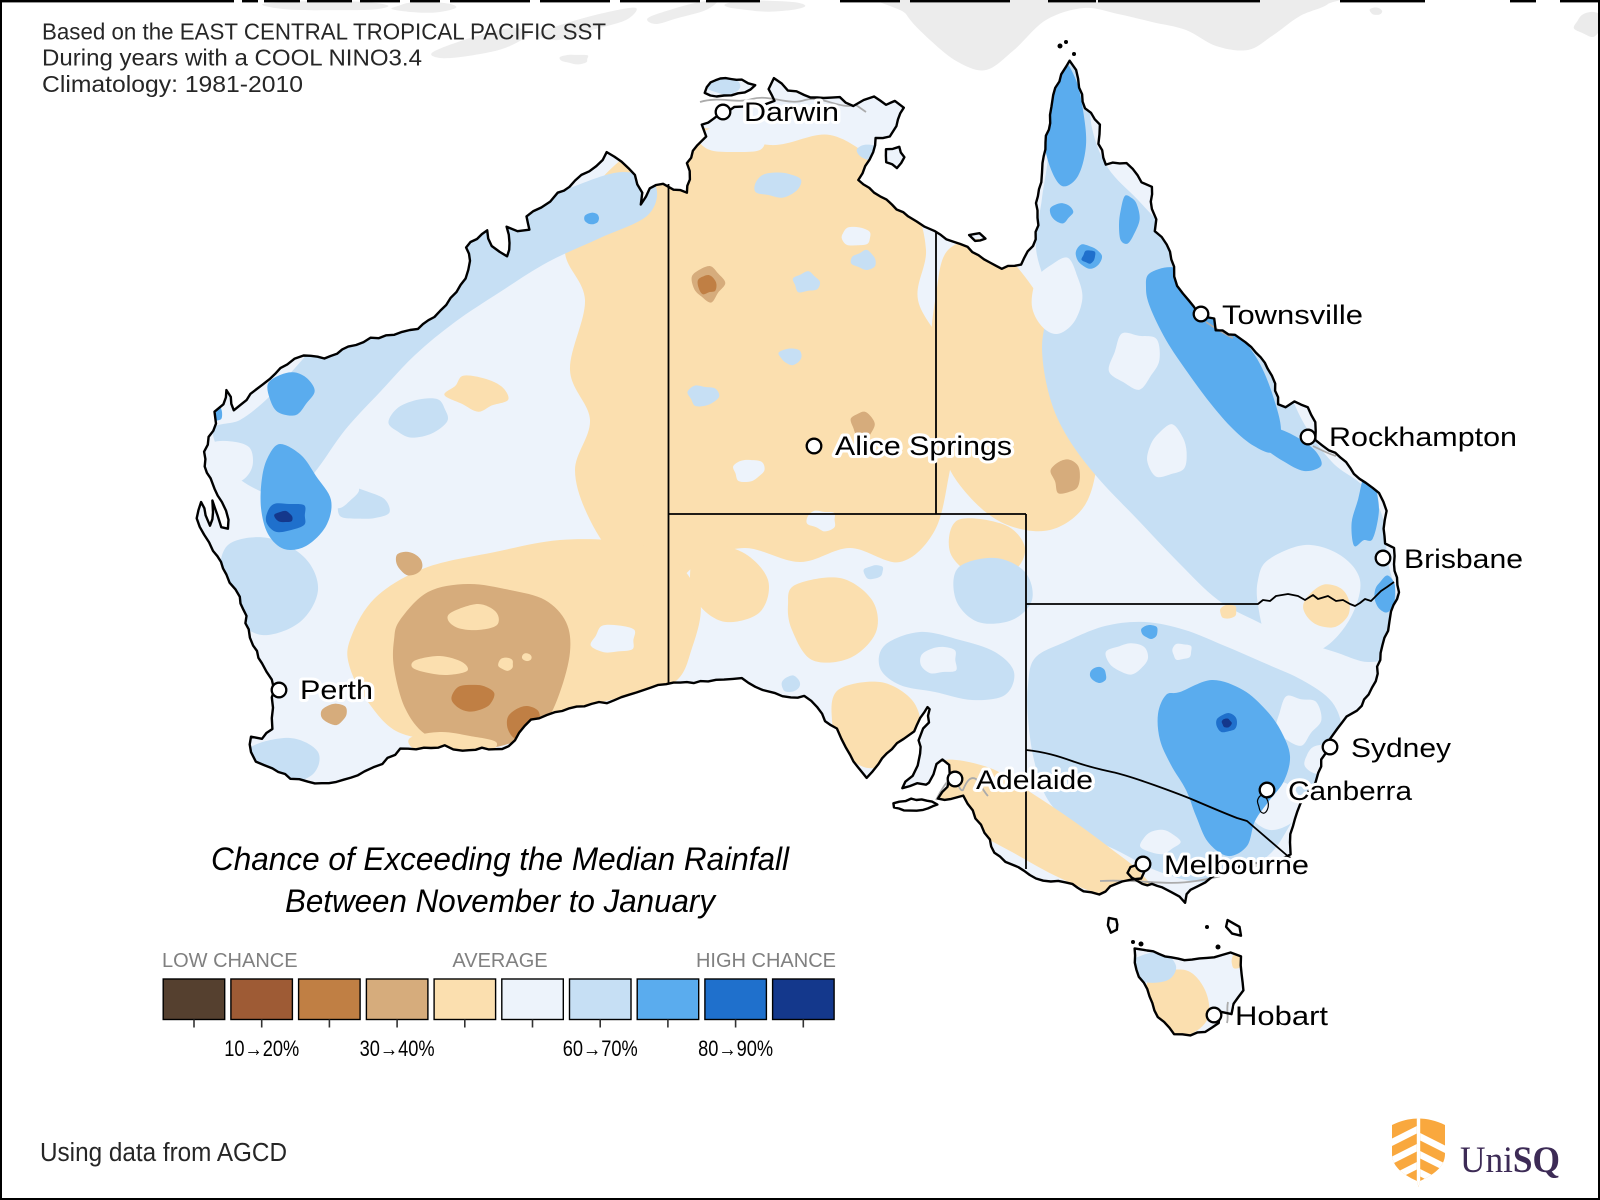  Describe the element at coordinates (1463, 559) in the screenshot. I see `svg-text: Brisbane` at that location.